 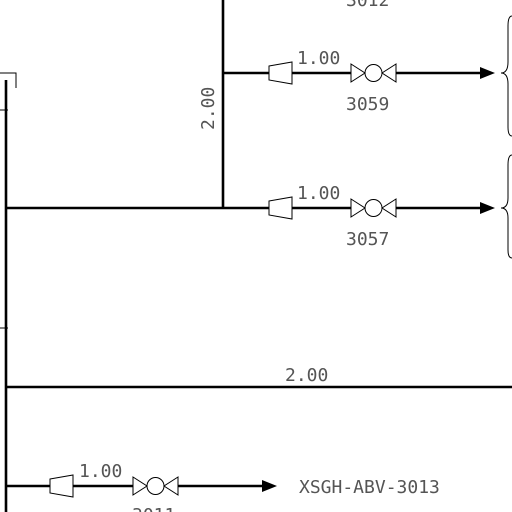 What do you see at coordinates (223, 486) in the screenshot?
I see `branch-lower: 1.00 XSGH-ABV-3013 3011` at bounding box center [223, 486].